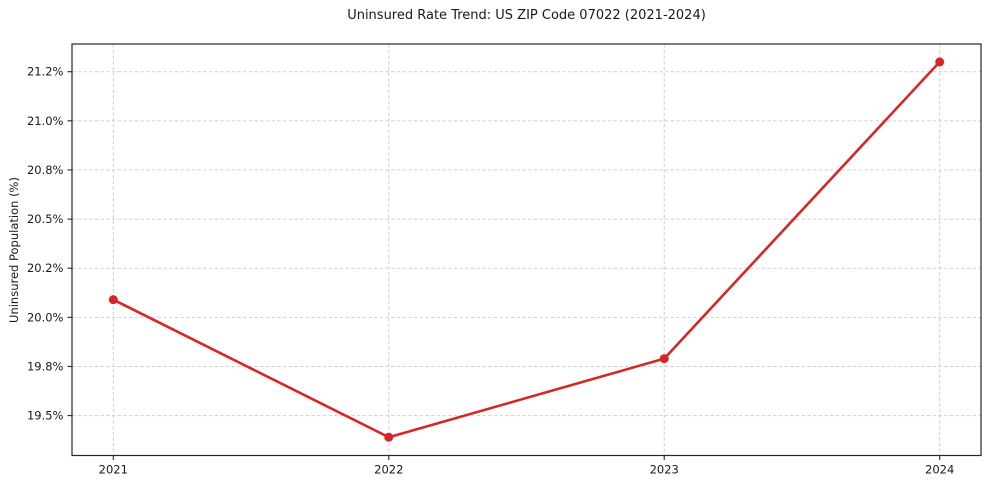 The height and width of the screenshot is (490, 989). What do you see at coordinates (45, 268) in the screenshot?
I see `y-tick-label: 20.2%` at bounding box center [45, 268].